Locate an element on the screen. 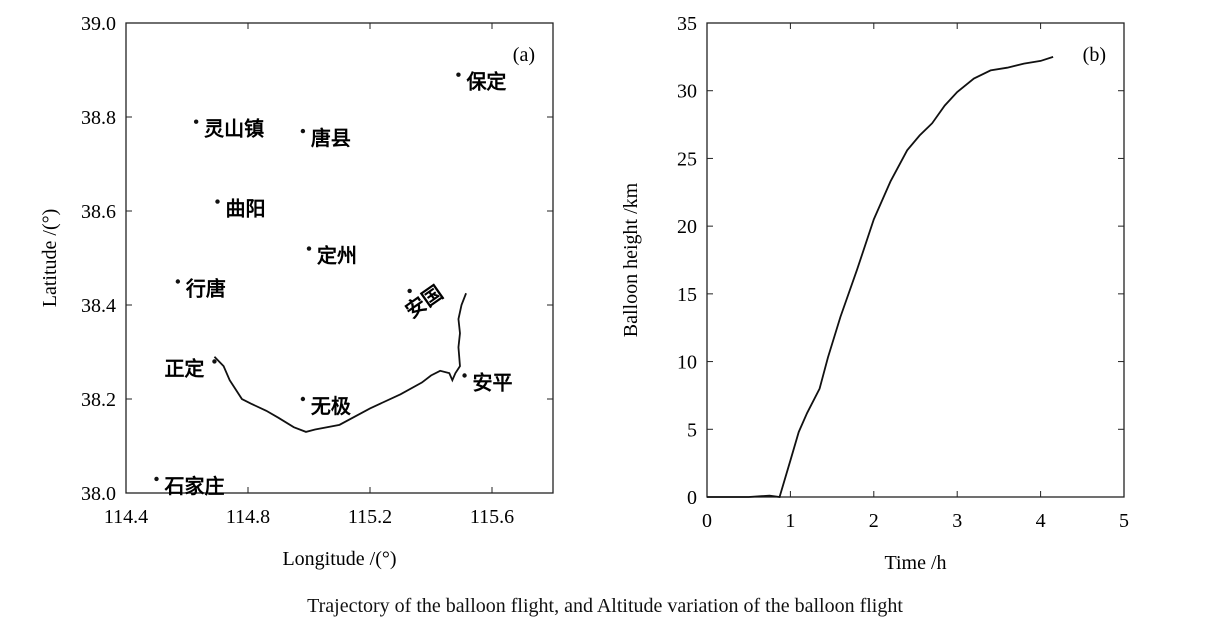 The height and width of the screenshot is (626, 1210). city-label: 安国 is located at coordinates (424, 301).